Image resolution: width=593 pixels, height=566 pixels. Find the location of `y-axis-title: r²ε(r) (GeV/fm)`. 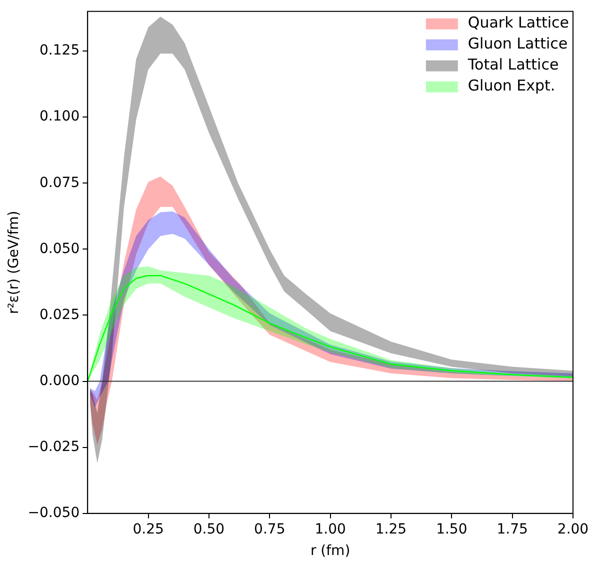

y-axis-title: r²ε(r) (GeV/fm) is located at coordinates (14, 262).